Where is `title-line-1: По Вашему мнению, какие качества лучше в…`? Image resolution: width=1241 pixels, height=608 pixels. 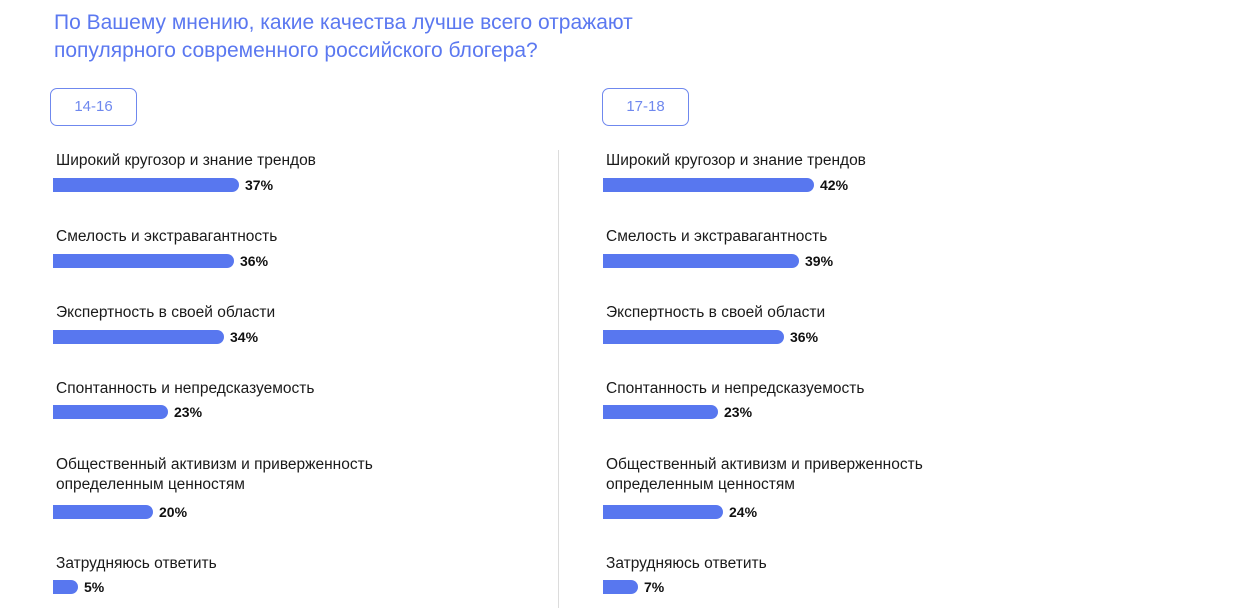 title-line-1: По Вашему мнению, какие качества лучше в… is located at coordinates (343, 22).